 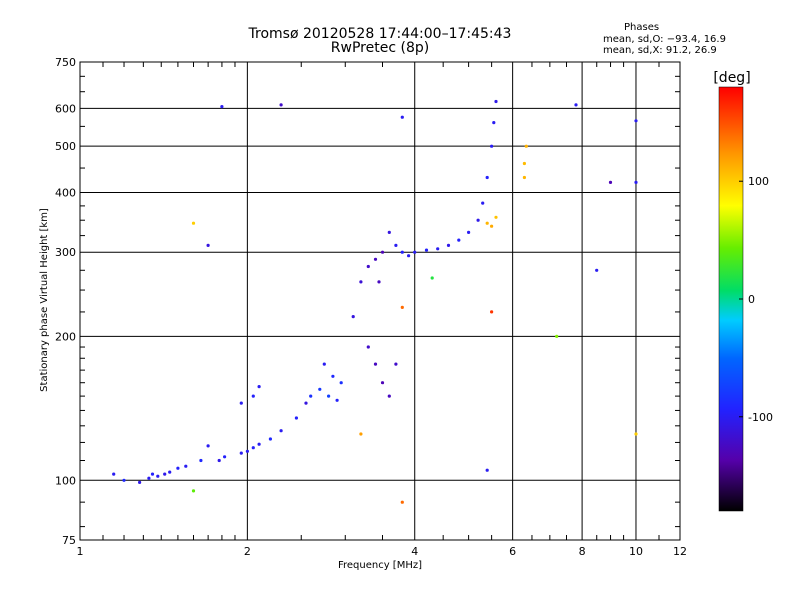 I want to click on y-tick-label: 400, so click(x=65, y=192).